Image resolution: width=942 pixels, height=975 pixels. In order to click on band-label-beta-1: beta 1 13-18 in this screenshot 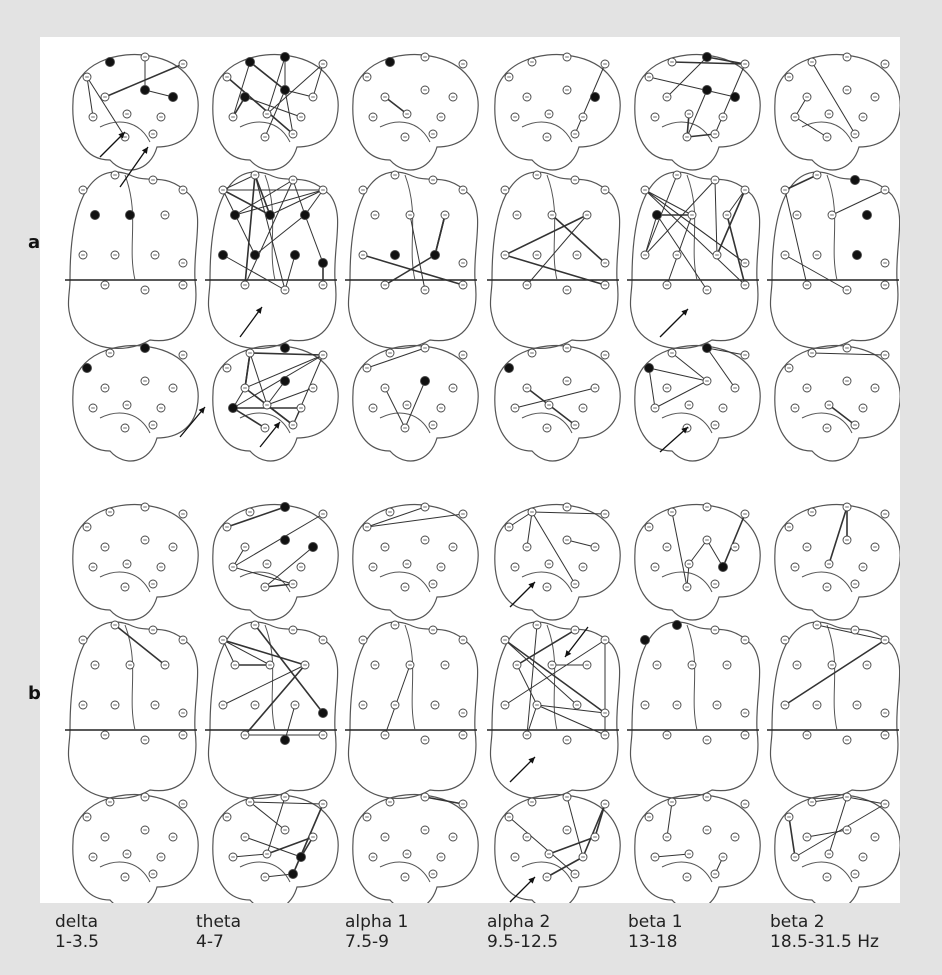, I will do `click(655, 932)`.